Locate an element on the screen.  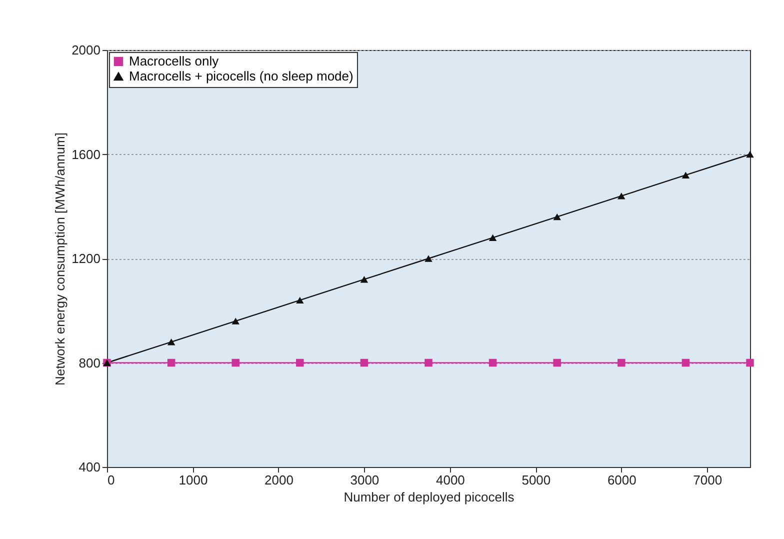
y-axis-title: Network energy consumption [MWh/annum] is located at coordinates (60, 259).